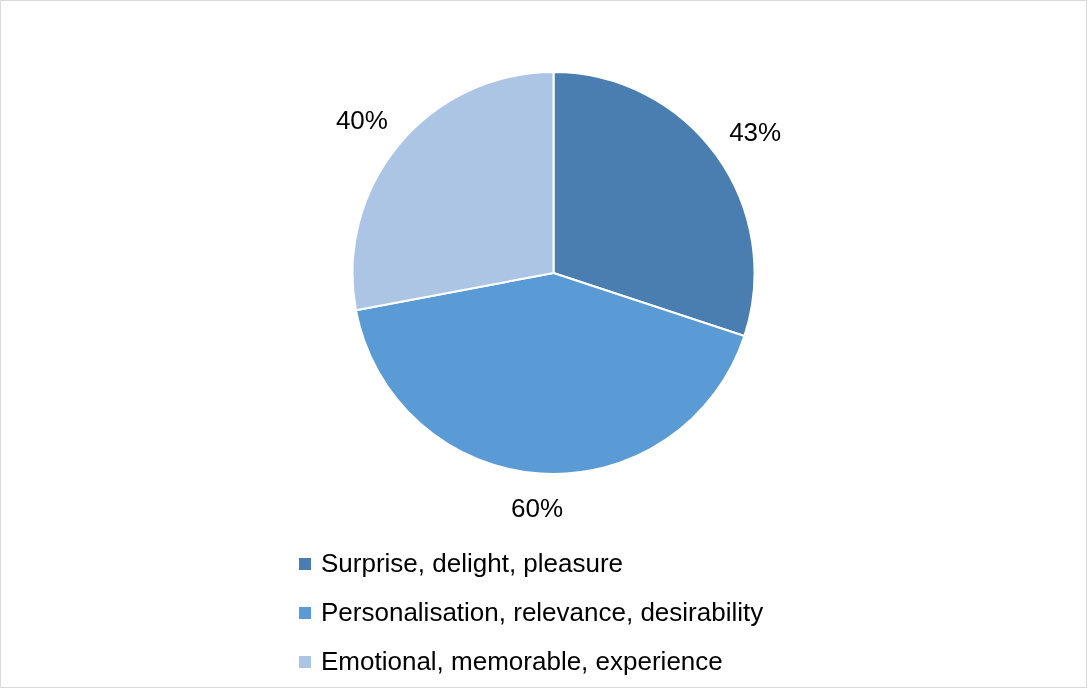 The width and height of the screenshot is (1087, 688). What do you see at coordinates (755, 132) in the screenshot?
I see `data-label: 43%` at bounding box center [755, 132].